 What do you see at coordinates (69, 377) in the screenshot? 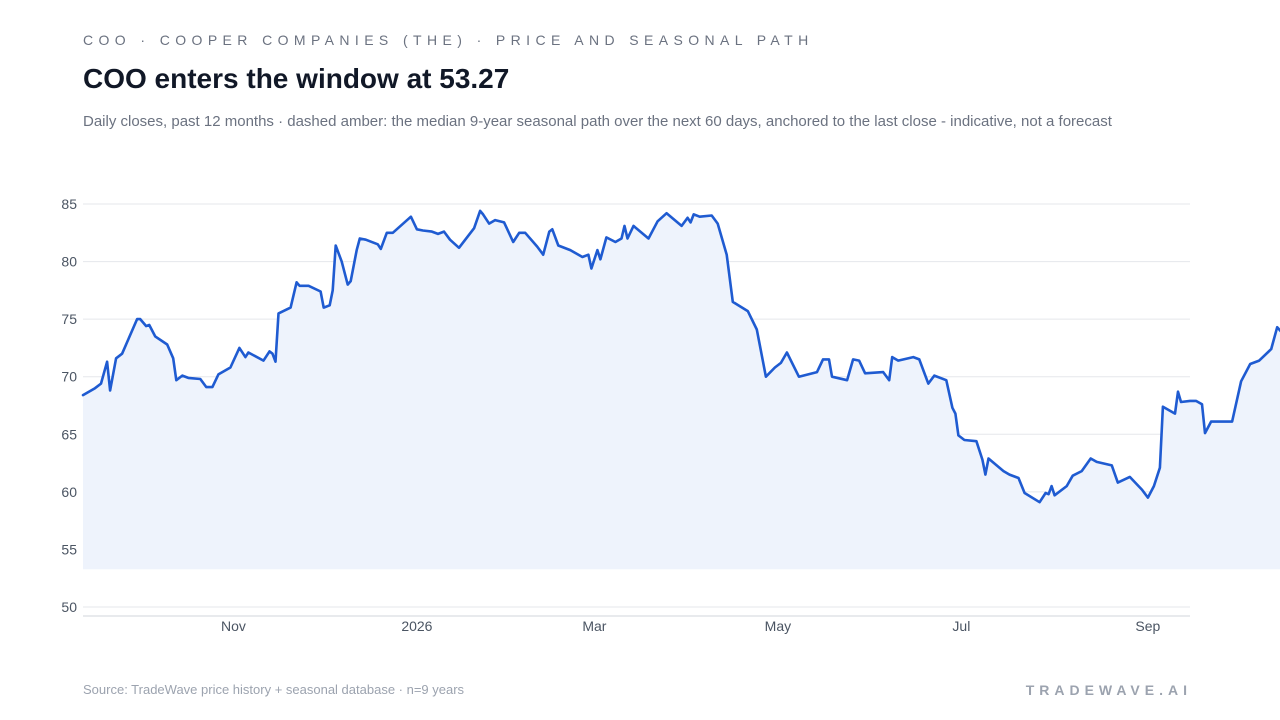
I see `y-tick-label: 70` at bounding box center [69, 377].